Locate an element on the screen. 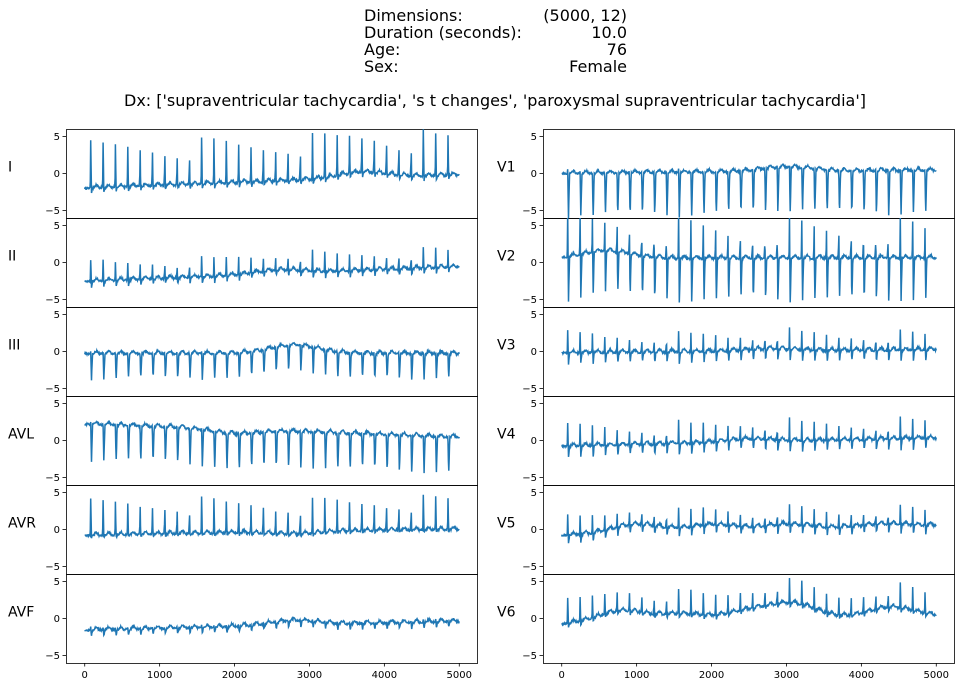  lead-label-v5: V5 is located at coordinates (506, 524).